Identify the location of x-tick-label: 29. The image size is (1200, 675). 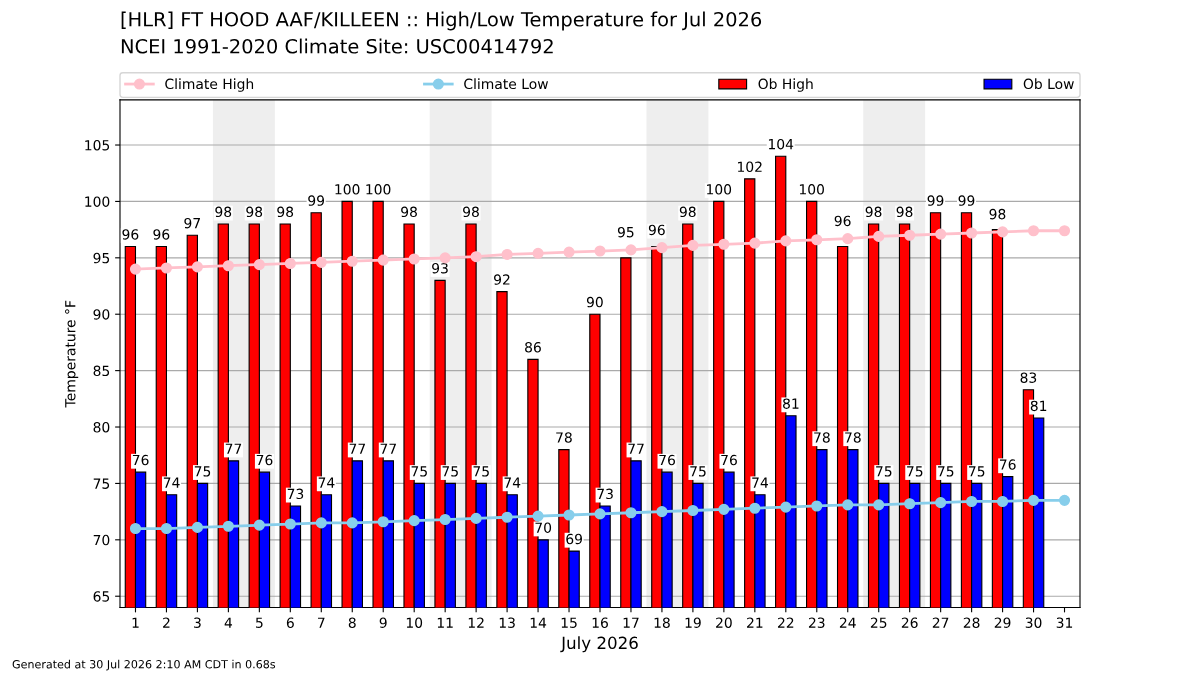
(1002, 622).